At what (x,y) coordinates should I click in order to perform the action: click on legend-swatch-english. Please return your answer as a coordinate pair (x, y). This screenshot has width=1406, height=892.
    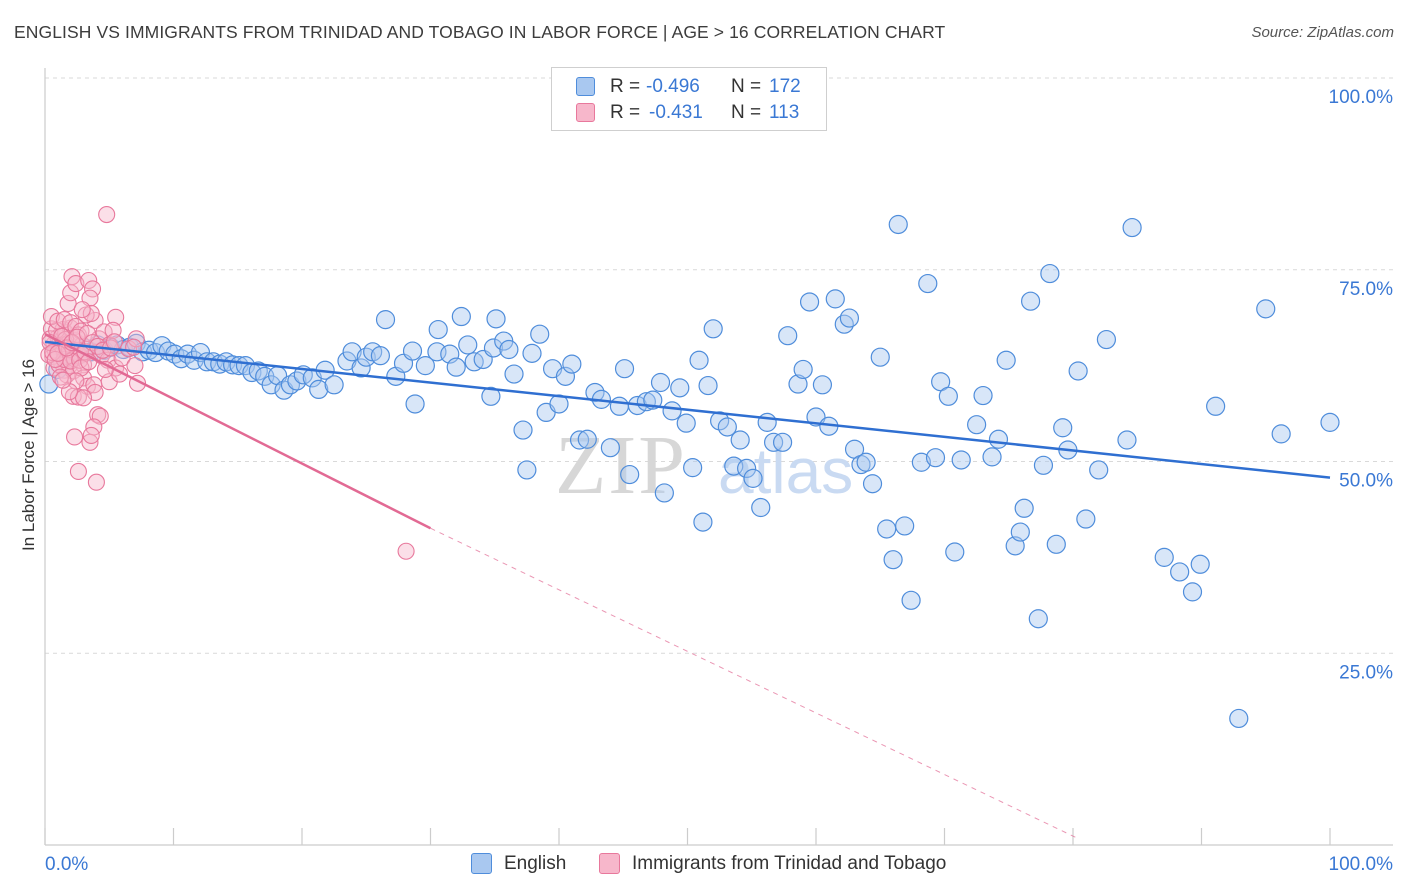
    Looking at the image, I should click on (585, 86).